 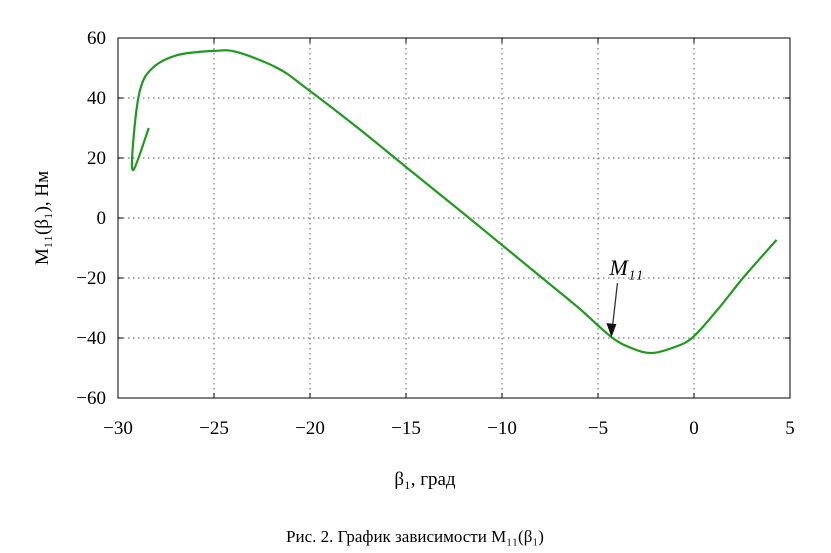 I want to click on annotation-arrow, so click(x=615, y=305).